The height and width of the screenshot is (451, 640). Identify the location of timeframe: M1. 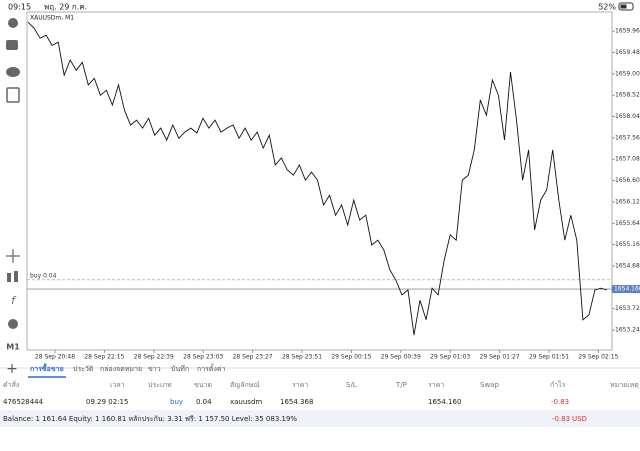
(13, 347).